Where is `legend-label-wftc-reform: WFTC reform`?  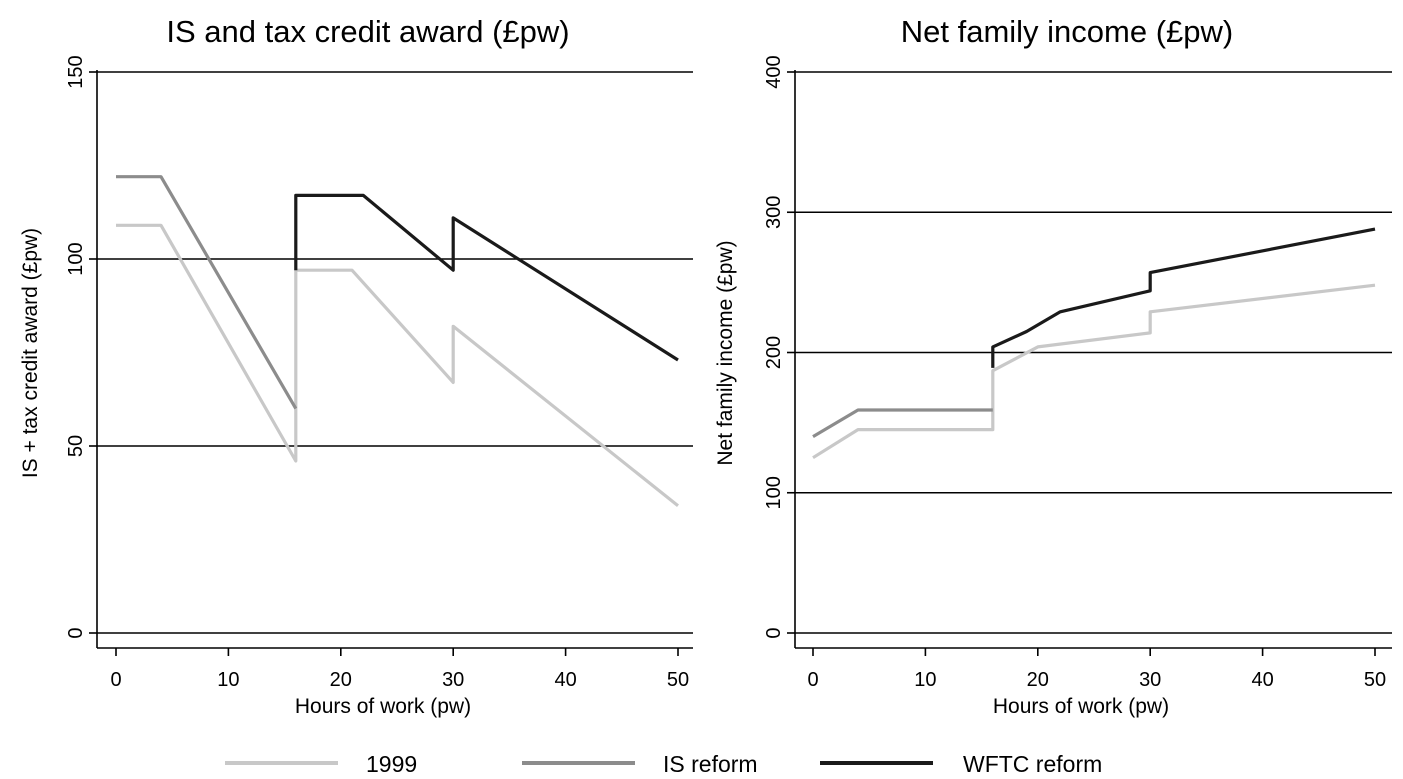 legend-label-wftc-reform: WFTC reform is located at coordinates (1032, 764).